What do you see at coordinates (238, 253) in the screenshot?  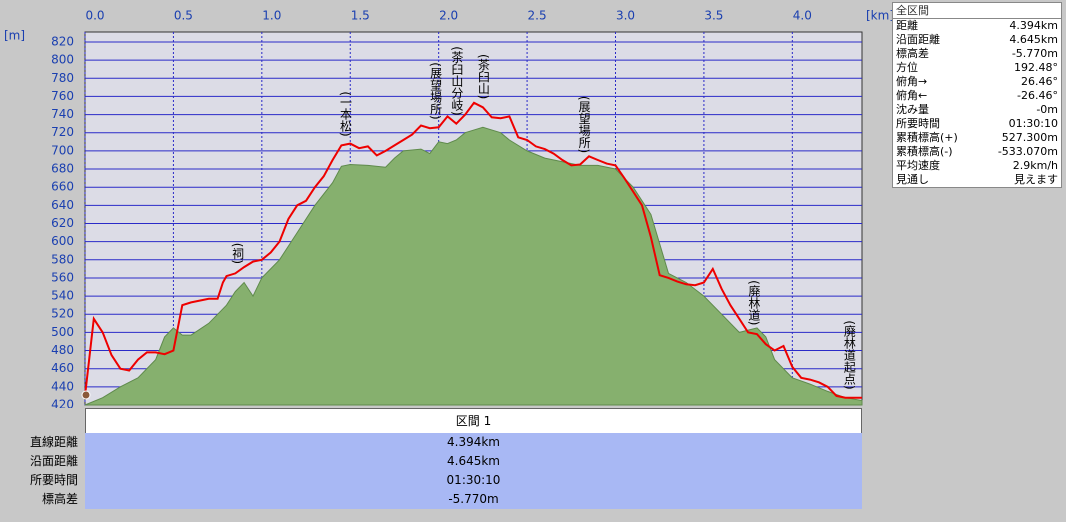 I see `annotation: (祠)` at bounding box center [238, 253].